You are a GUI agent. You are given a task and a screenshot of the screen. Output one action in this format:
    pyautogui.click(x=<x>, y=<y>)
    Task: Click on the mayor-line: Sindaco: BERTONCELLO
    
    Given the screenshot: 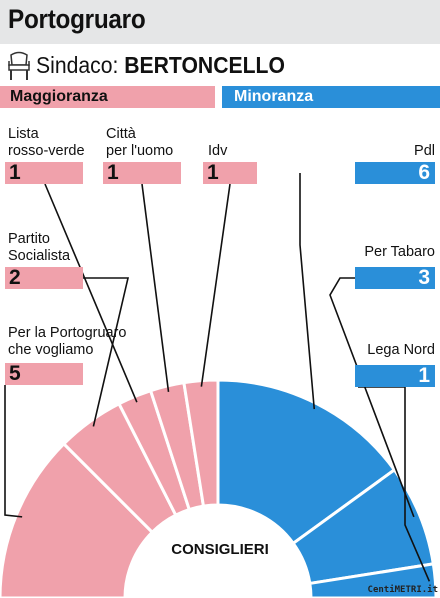 What is the action you would take?
    pyautogui.click(x=160, y=65)
    